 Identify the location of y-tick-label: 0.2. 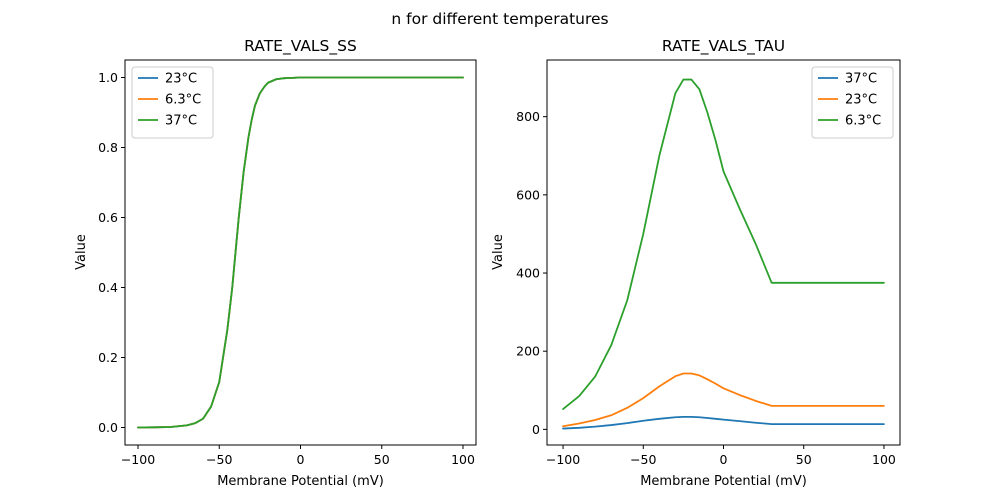
(108, 357).